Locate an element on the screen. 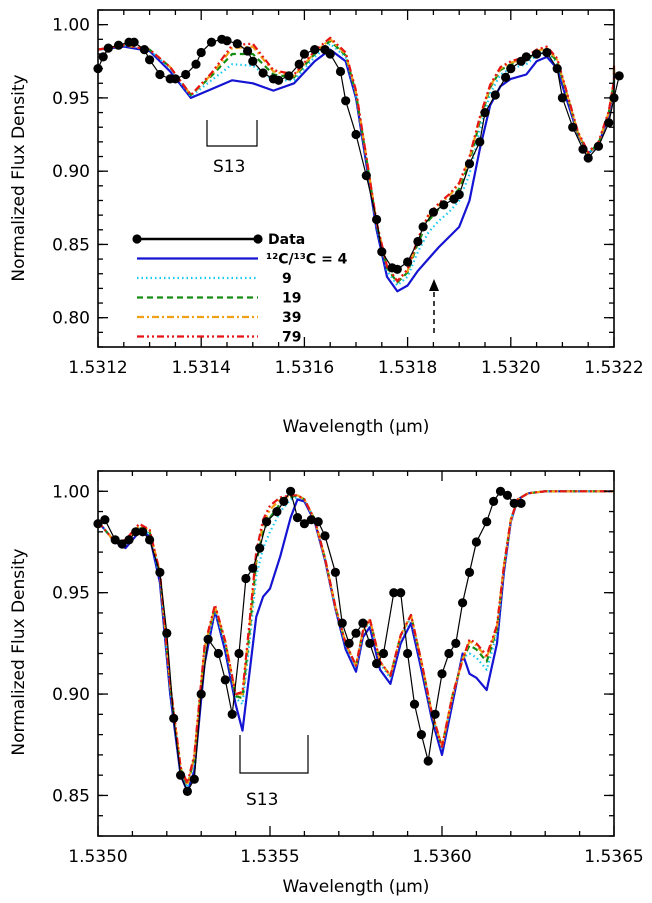 The height and width of the screenshot is (903, 652). bottom-s13-bracket is located at coordinates (274, 754).